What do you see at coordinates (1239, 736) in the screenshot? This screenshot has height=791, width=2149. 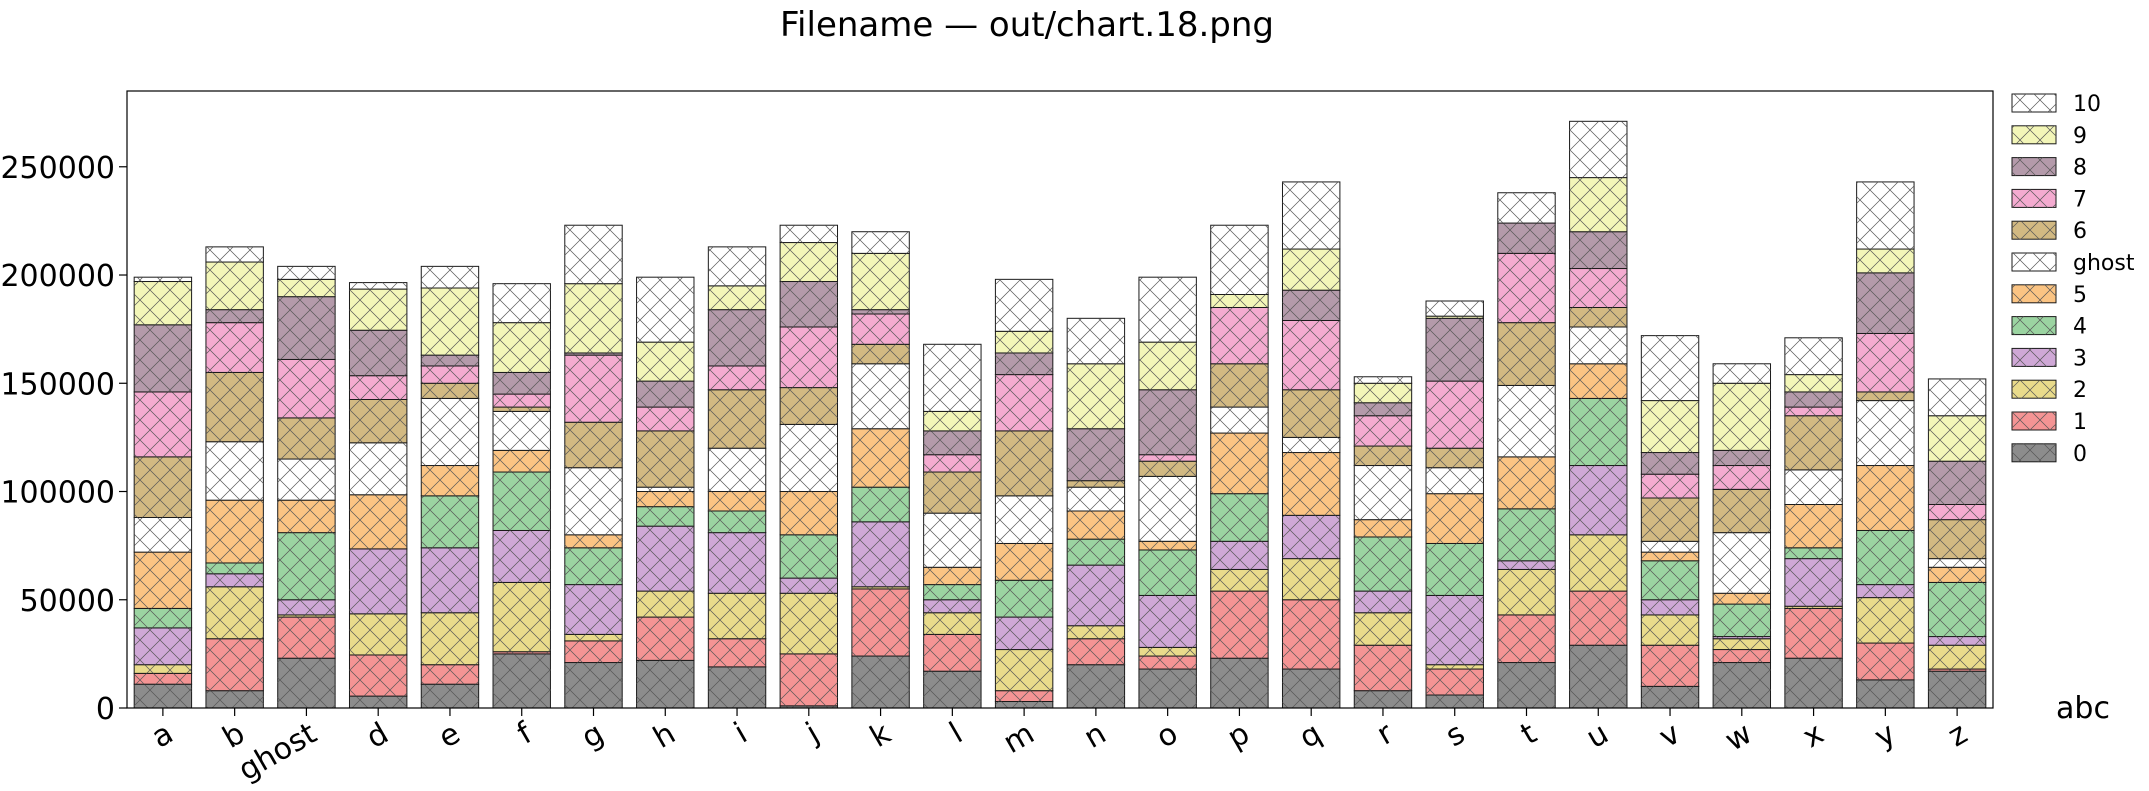 I see `x-tick-label: p` at bounding box center [1239, 736].